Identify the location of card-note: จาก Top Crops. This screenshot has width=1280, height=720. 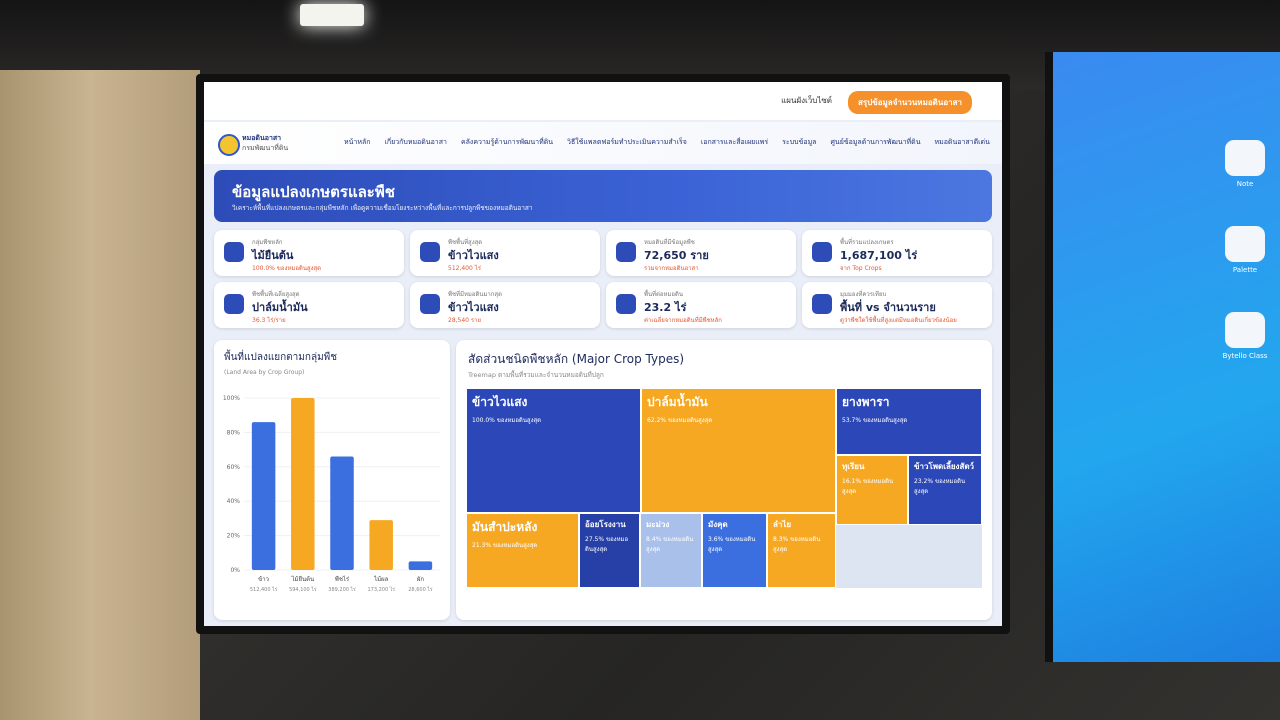
(861, 268).